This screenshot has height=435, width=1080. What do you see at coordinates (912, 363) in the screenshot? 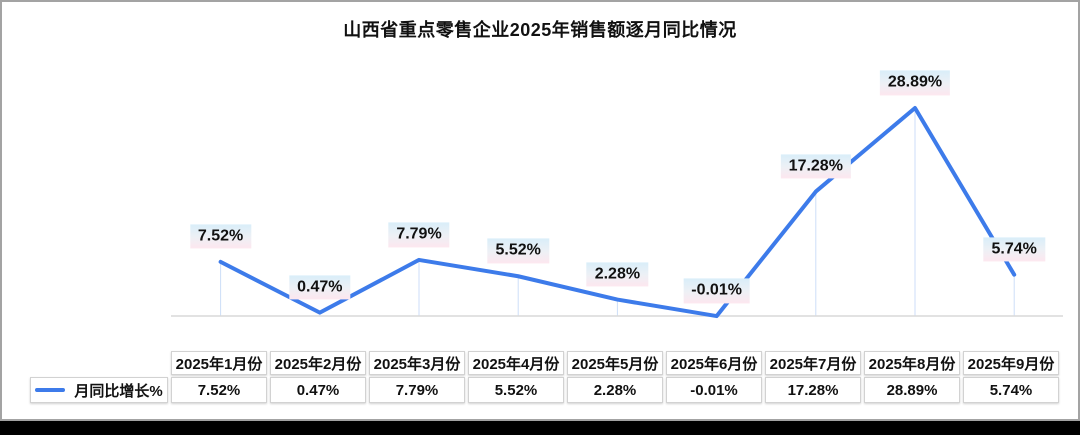
I see `table-header-cell: 2025年8月份` at bounding box center [912, 363].